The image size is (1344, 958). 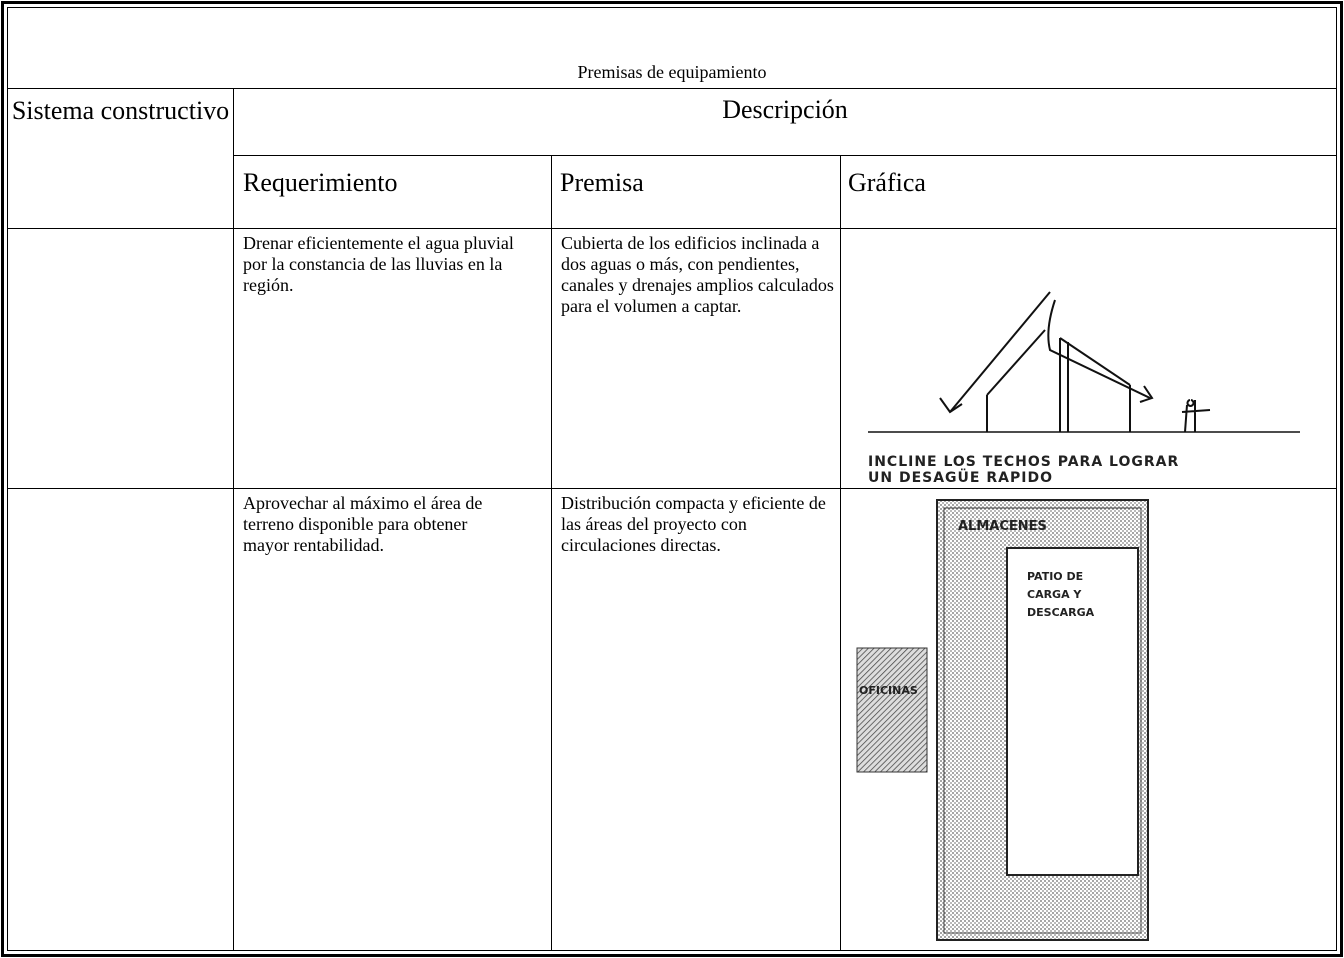 What do you see at coordinates (1054, 594) in the screenshot?
I see `plan-label: CARGA Y` at bounding box center [1054, 594].